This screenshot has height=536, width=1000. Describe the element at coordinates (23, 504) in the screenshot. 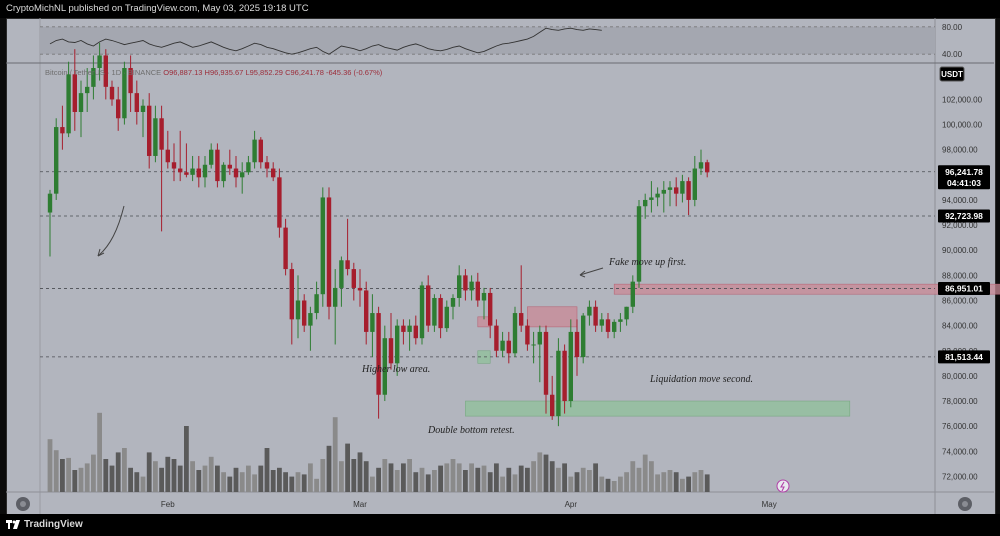

I see `scroll-left-dot-icon` at that location.